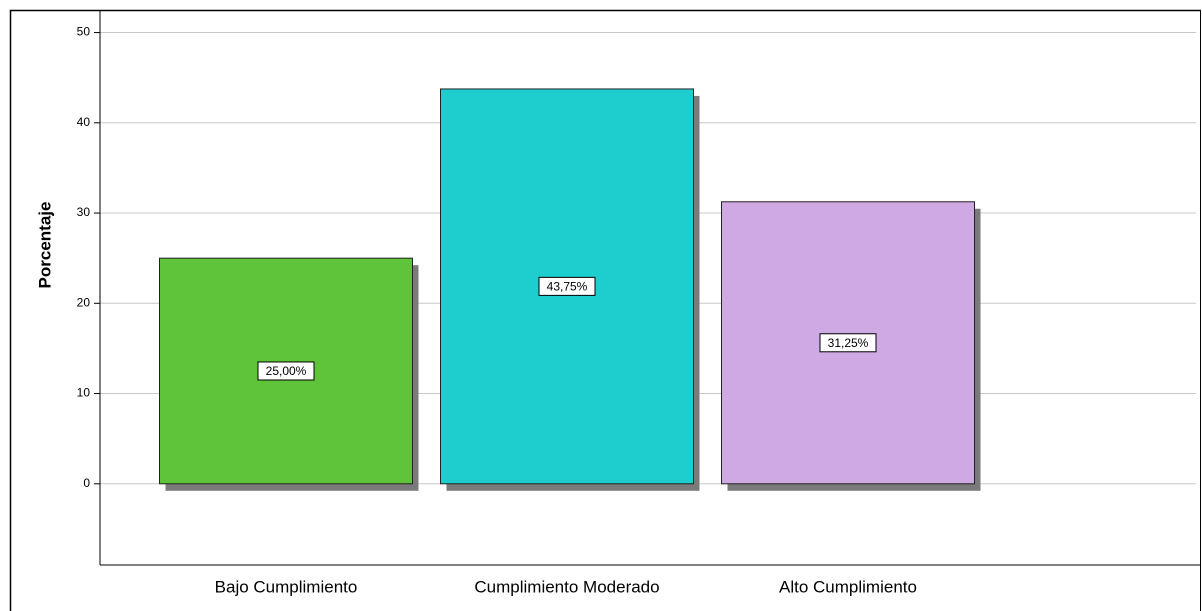 Image resolution: width=1202 pixels, height=611 pixels. What do you see at coordinates (84, 302) in the screenshot?
I see `y-tick-label: 20` at bounding box center [84, 302].